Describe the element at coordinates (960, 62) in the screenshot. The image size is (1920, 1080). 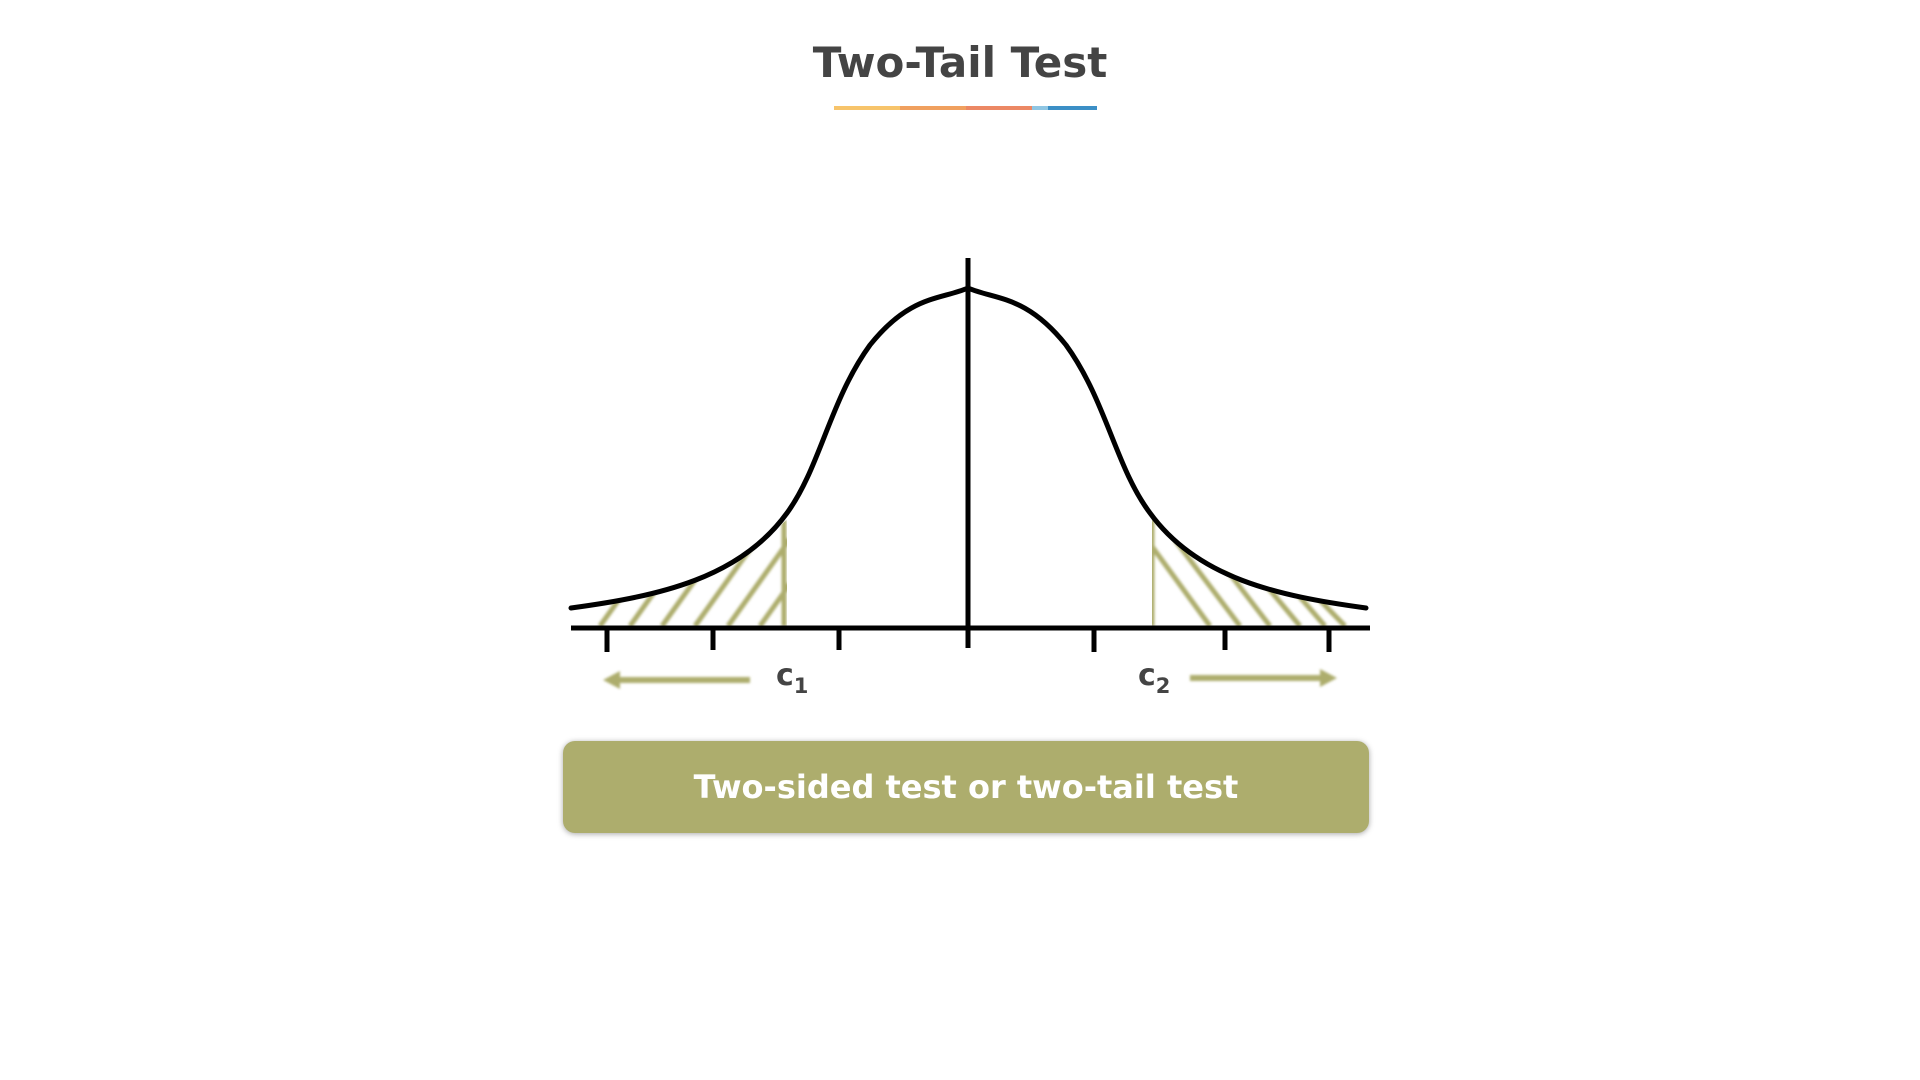
I see `page-title: Two-Tail Test` at that location.